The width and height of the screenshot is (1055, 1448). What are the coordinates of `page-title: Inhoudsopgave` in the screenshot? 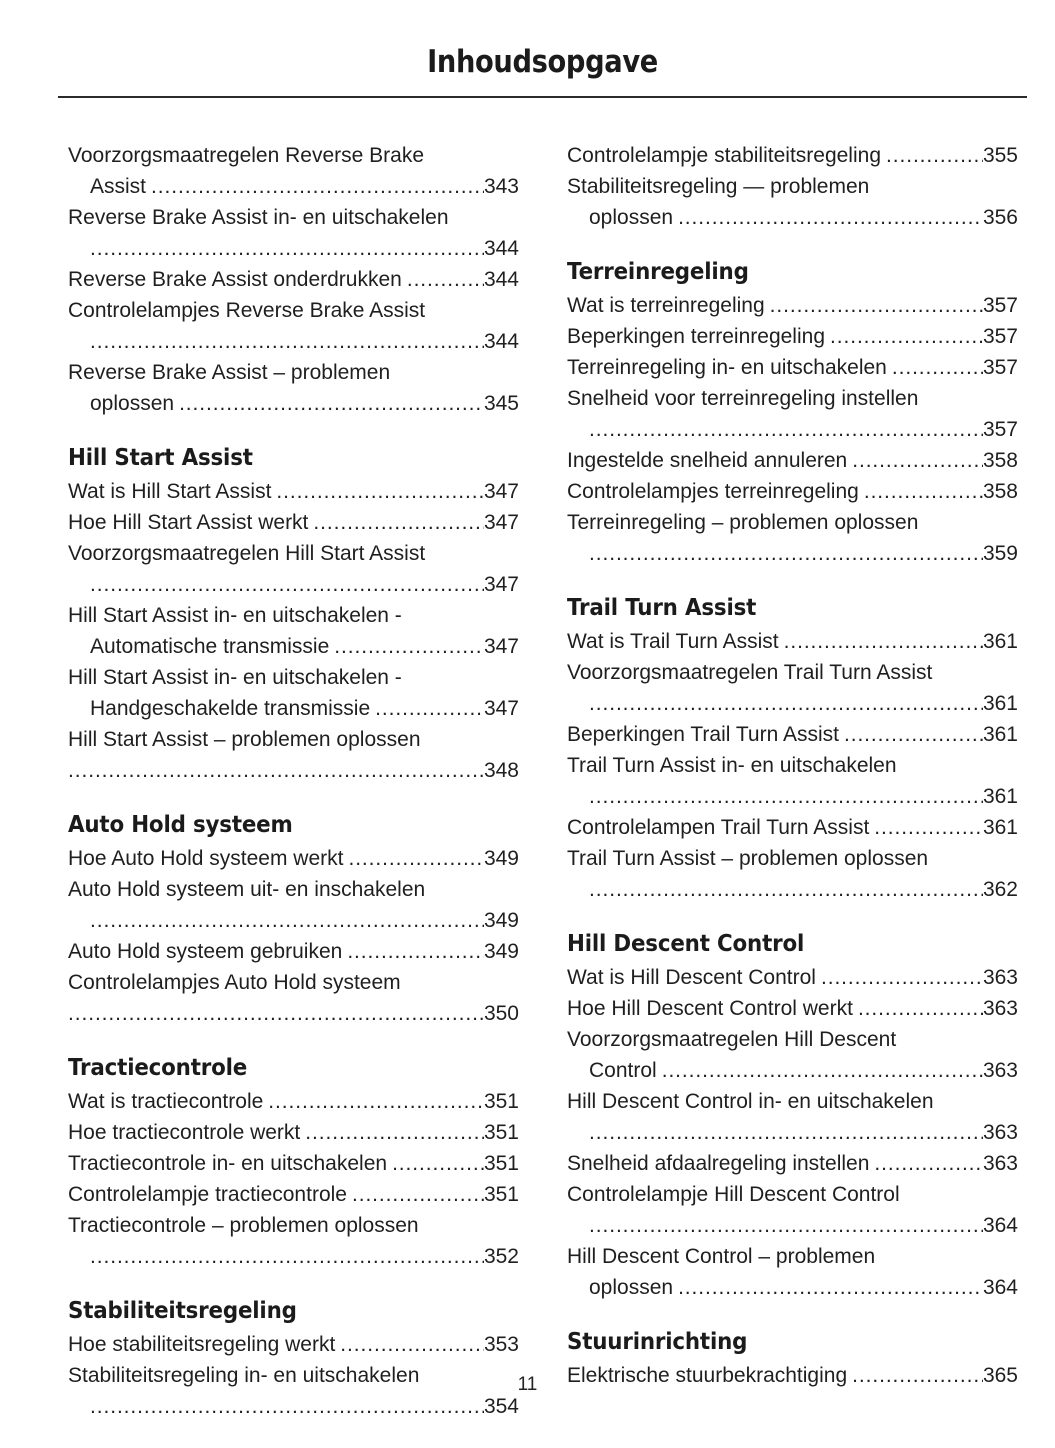 It's located at (542, 62).